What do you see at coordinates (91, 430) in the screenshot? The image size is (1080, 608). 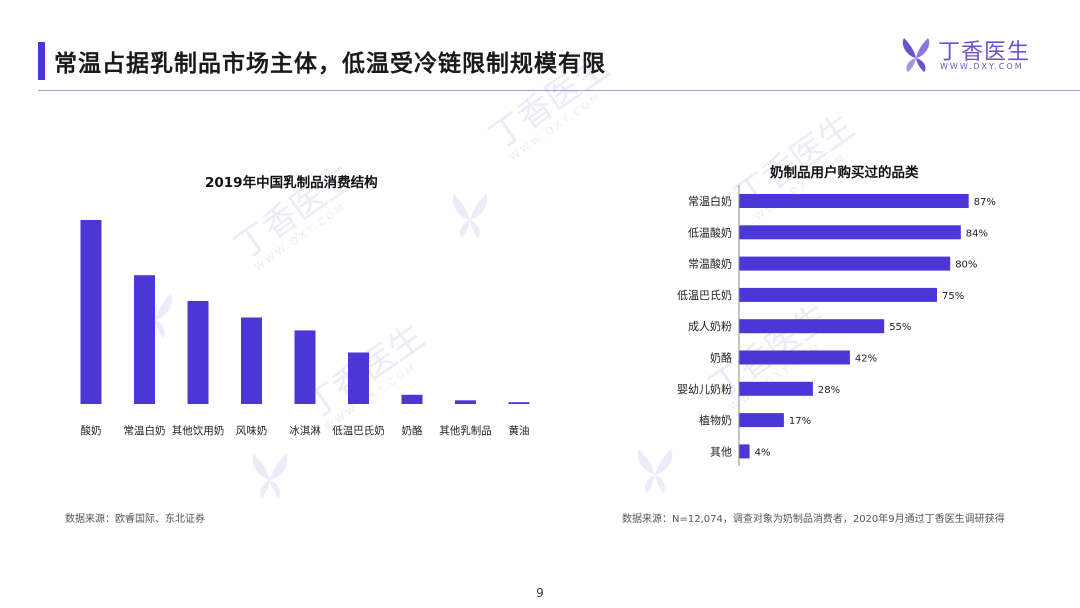 I see `x-tick-label: 酸奶` at bounding box center [91, 430].